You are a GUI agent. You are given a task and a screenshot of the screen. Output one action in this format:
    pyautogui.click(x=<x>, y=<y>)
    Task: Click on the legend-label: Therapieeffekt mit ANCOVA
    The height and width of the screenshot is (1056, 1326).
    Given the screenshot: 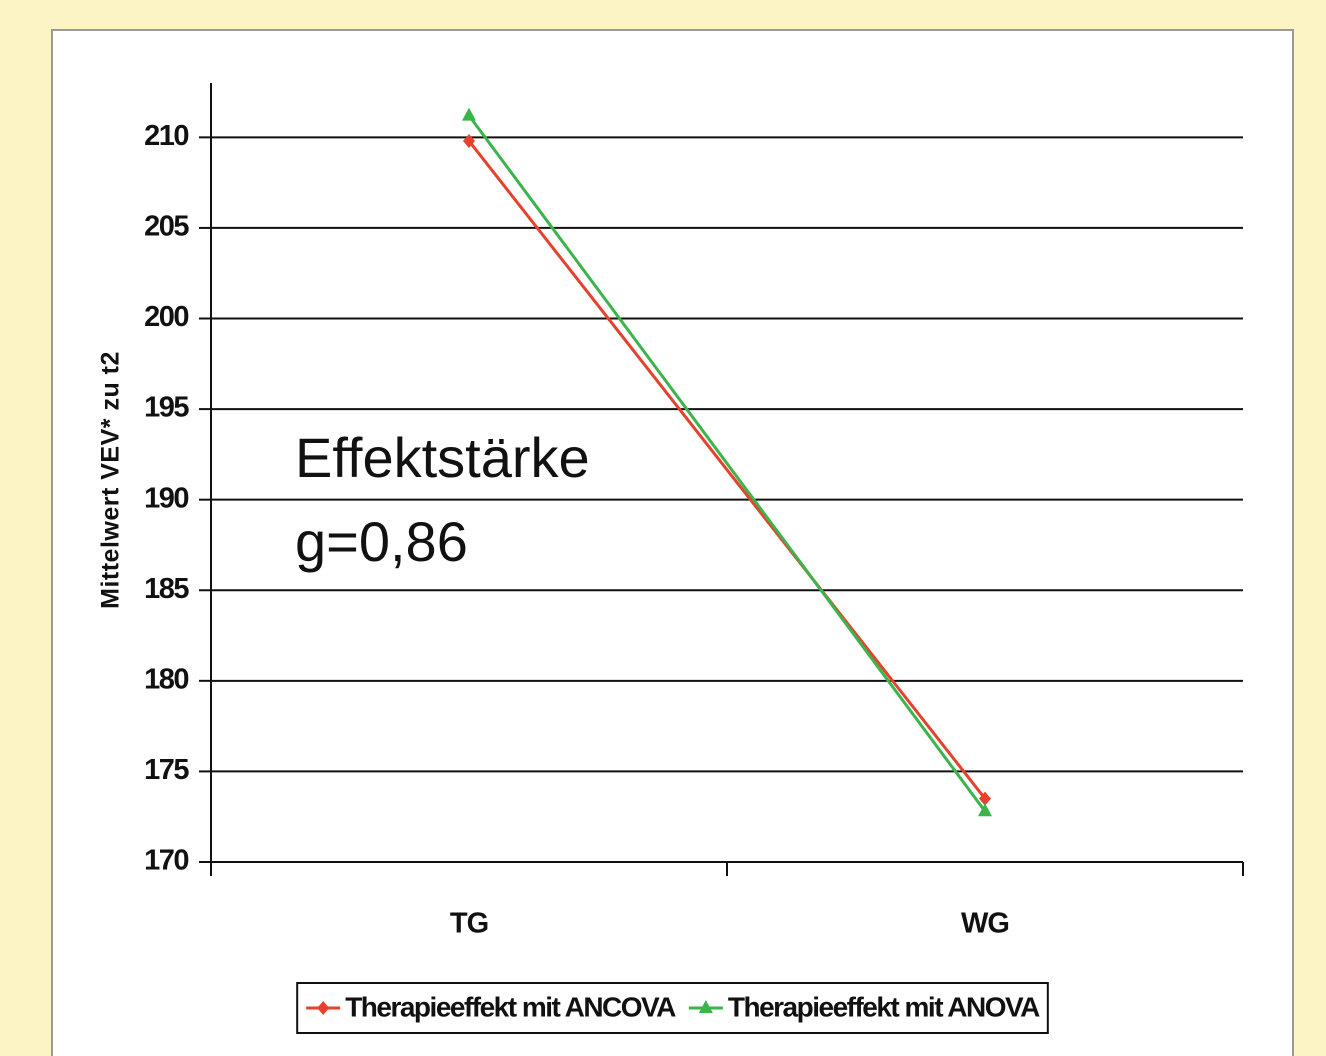 What is the action you would take?
    pyautogui.click(x=510, y=1006)
    